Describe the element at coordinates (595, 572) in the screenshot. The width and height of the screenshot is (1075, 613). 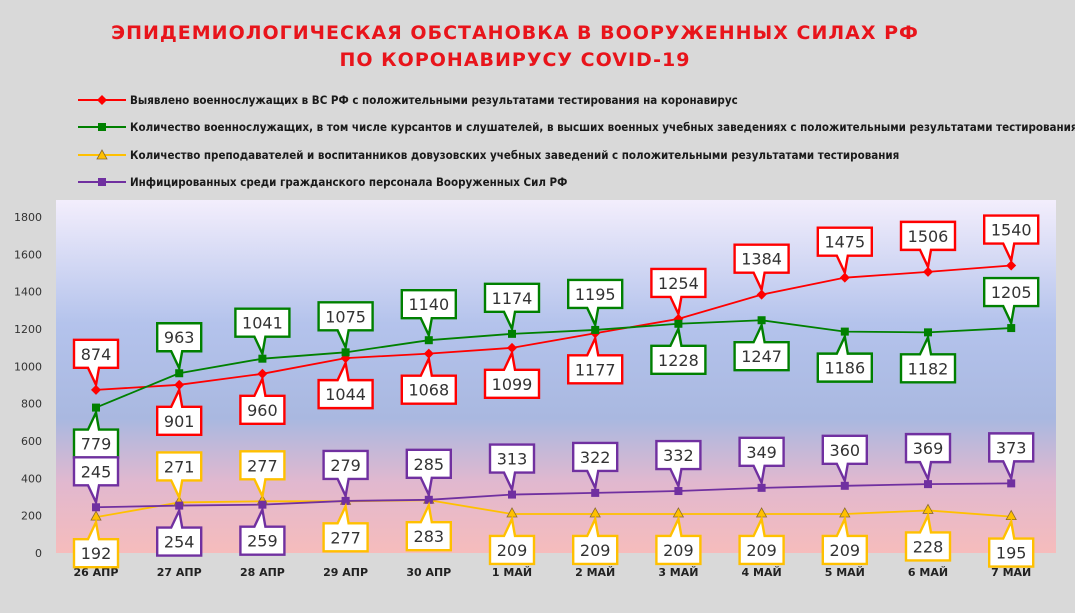
I see `x-tick-label: 2 МАЙ` at that location.